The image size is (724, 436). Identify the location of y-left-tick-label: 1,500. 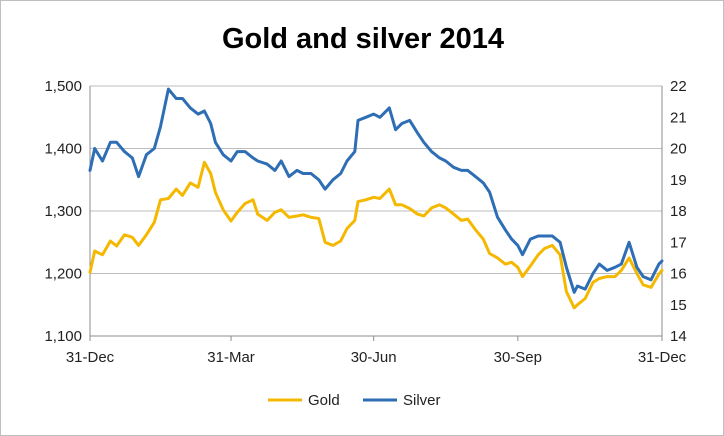
(63, 86).